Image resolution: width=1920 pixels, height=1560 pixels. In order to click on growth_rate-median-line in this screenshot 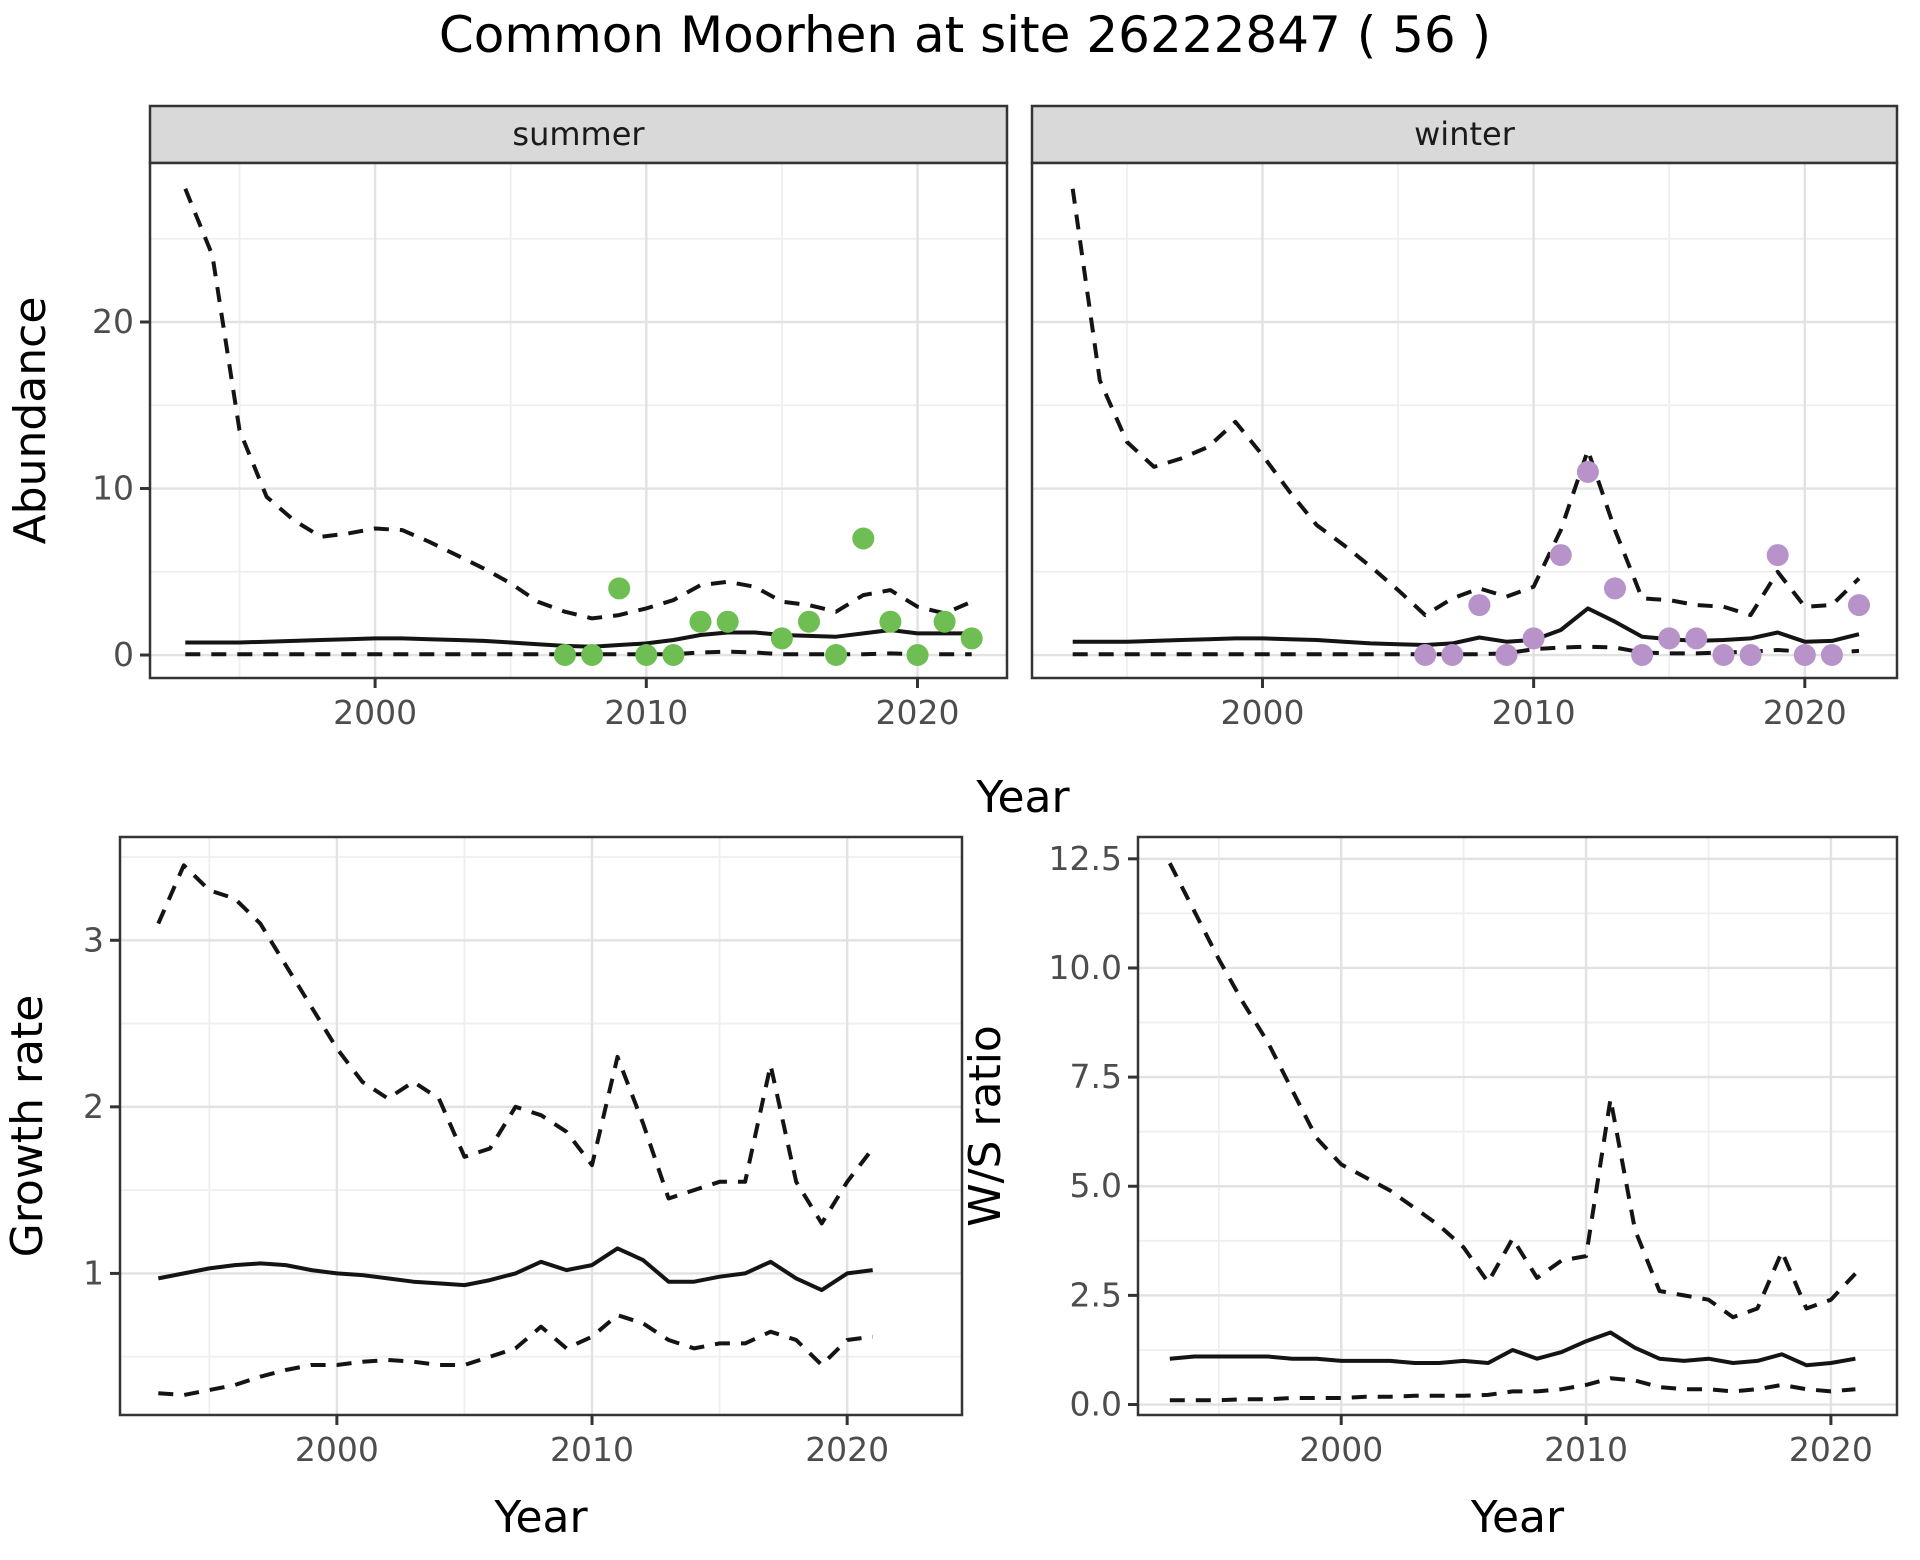, I will do `click(515, 1269)`.